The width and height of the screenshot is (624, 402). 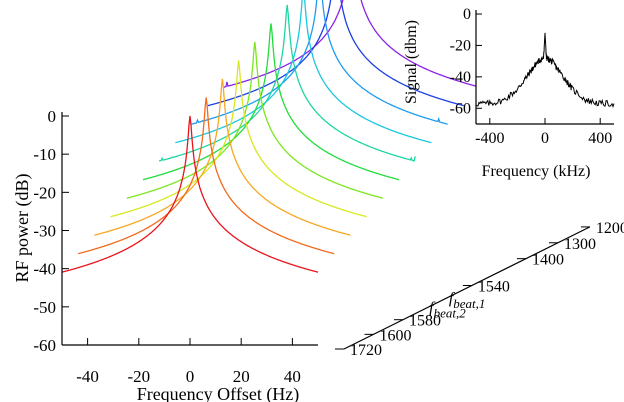 What do you see at coordinates (460, 45) in the screenshot?
I see `inset-y-tick-label: -20` at bounding box center [460, 45].